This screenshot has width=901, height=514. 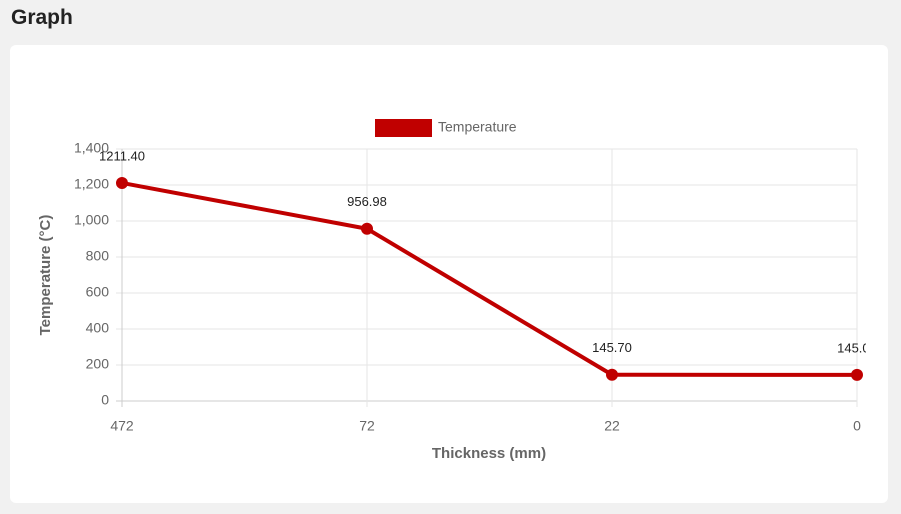 What do you see at coordinates (98, 364) in the screenshot?
I see `y-tick-label: 200` at bounding box center [98, 364].